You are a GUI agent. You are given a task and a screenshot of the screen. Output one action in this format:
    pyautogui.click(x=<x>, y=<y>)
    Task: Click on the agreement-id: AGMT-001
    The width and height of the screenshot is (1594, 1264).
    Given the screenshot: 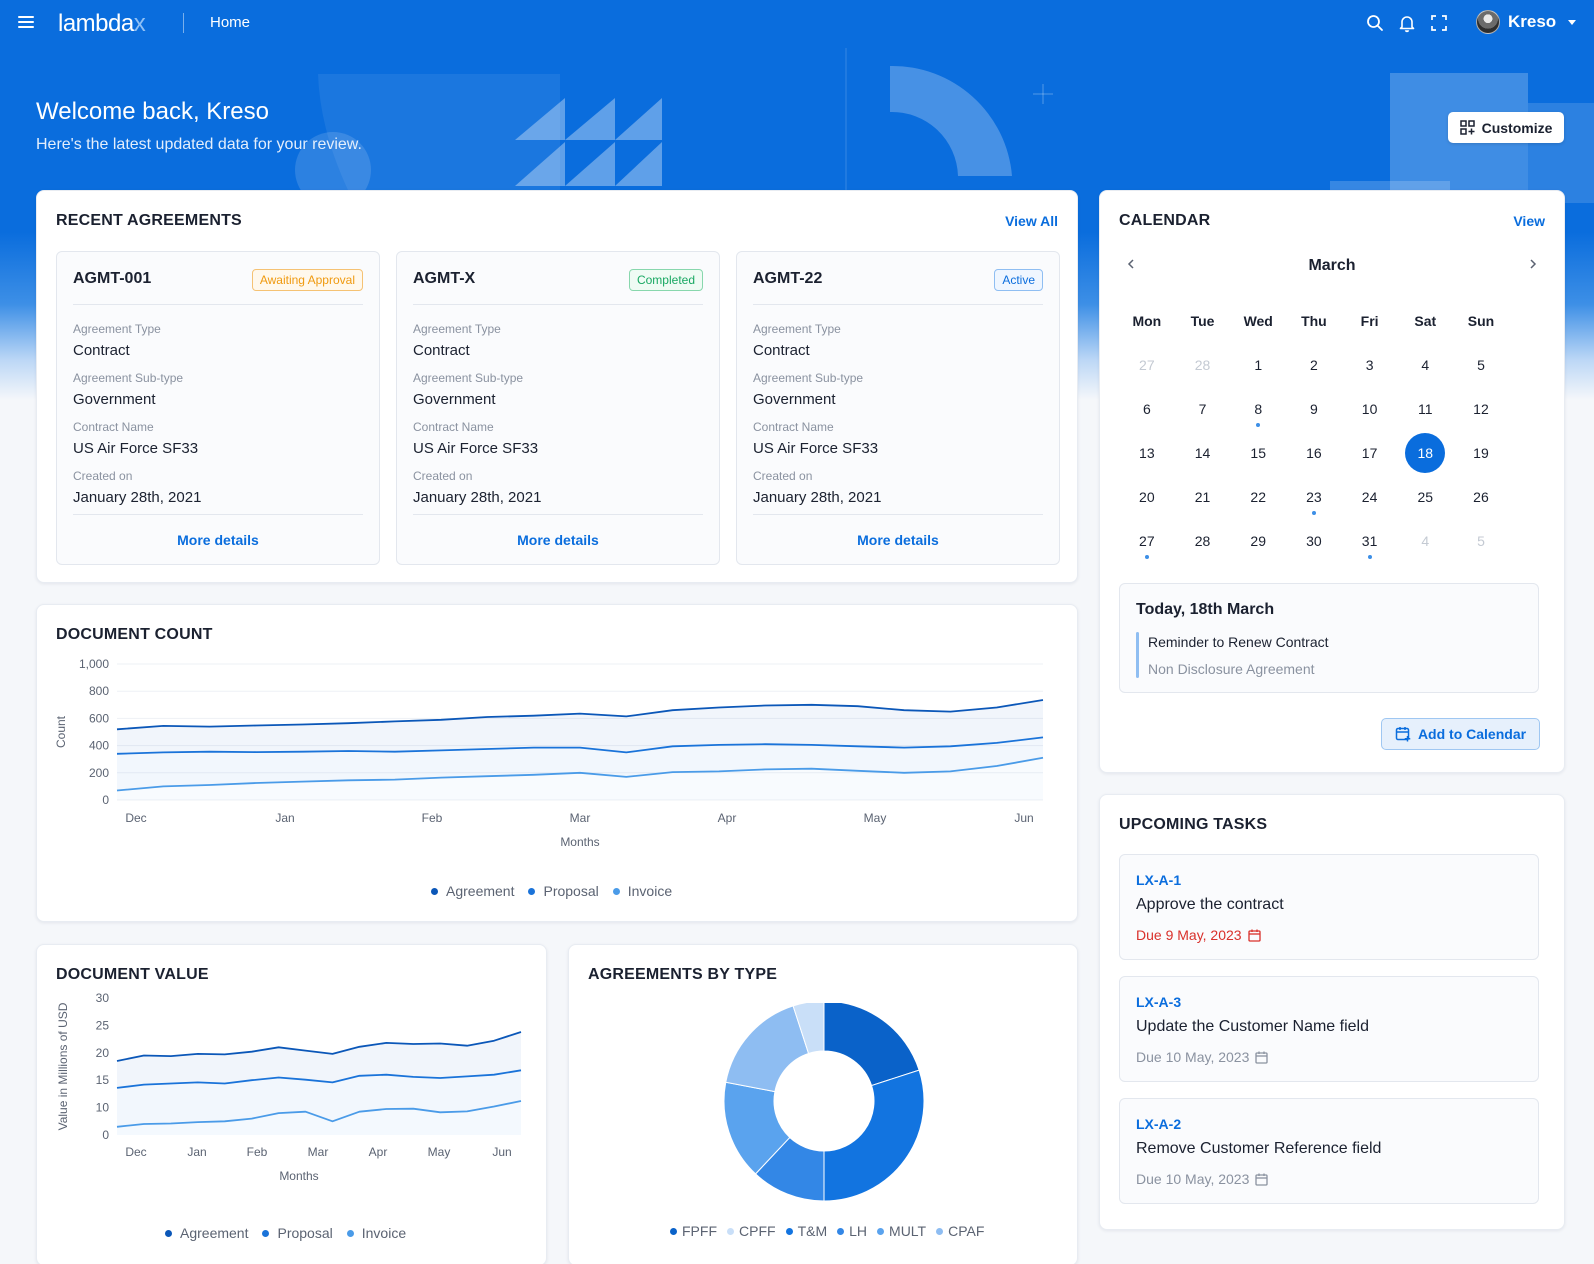 What is the action you would take?
    pyautogui.click(x=112, y=278)
    